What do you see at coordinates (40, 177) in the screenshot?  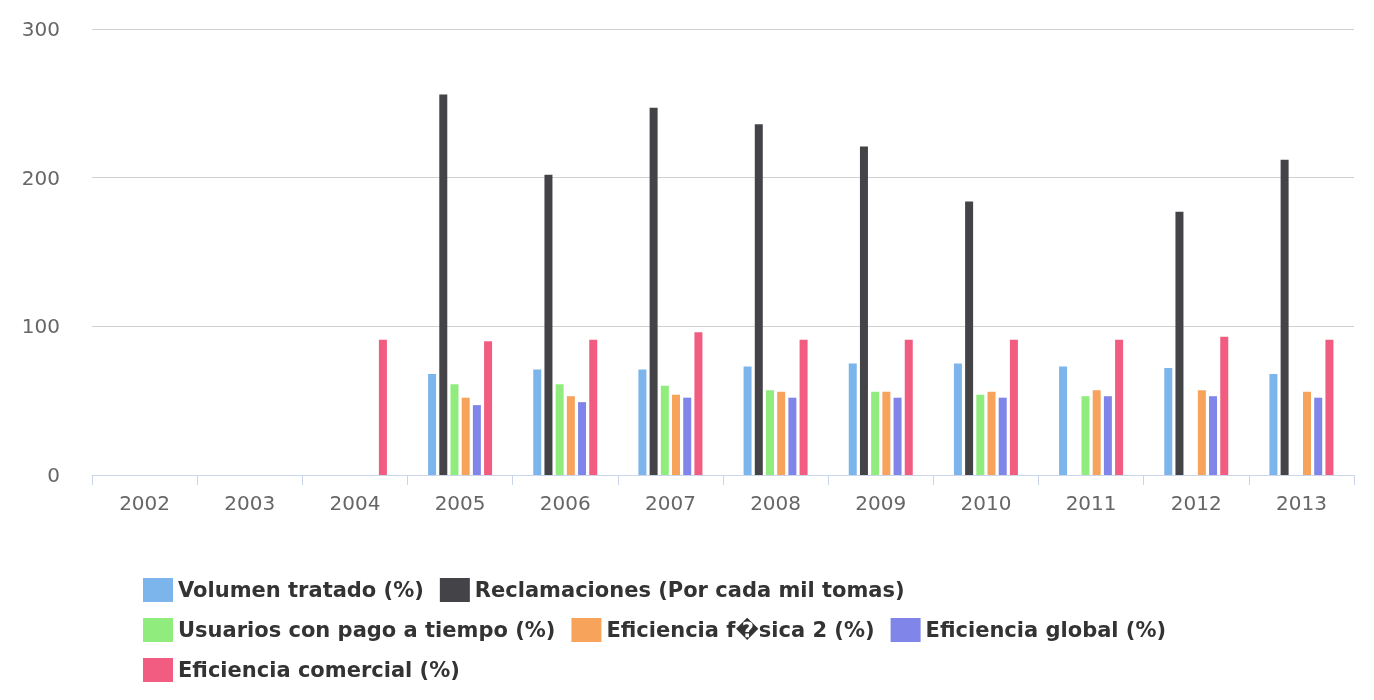 I see `y-tick-label: 200` at bounding box center [40, 177].